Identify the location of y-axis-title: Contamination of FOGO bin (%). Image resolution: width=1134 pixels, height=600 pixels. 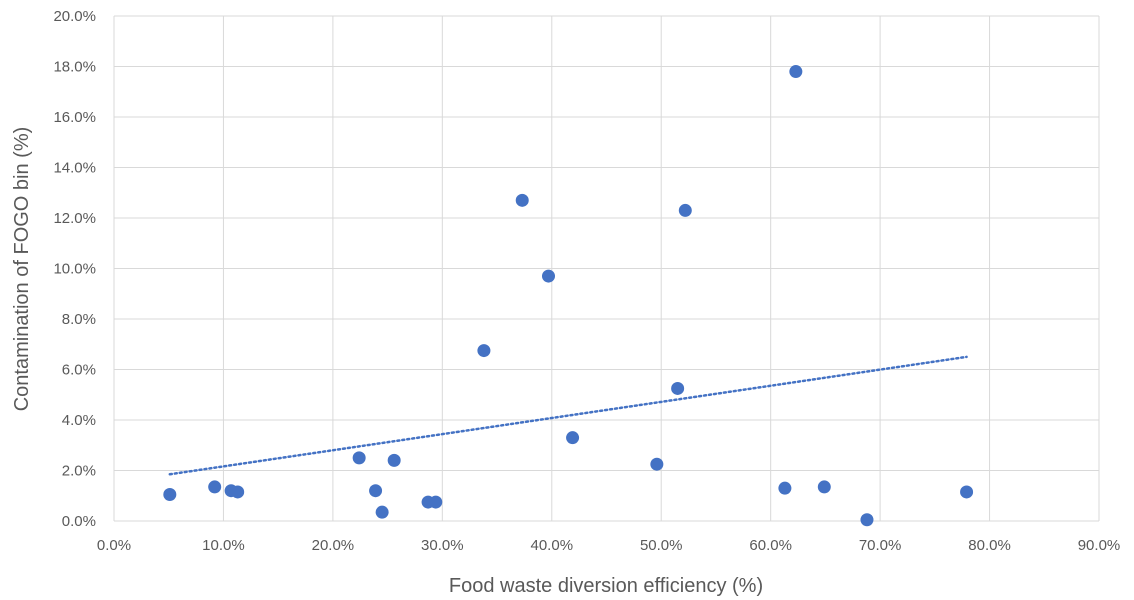
(22, 269).